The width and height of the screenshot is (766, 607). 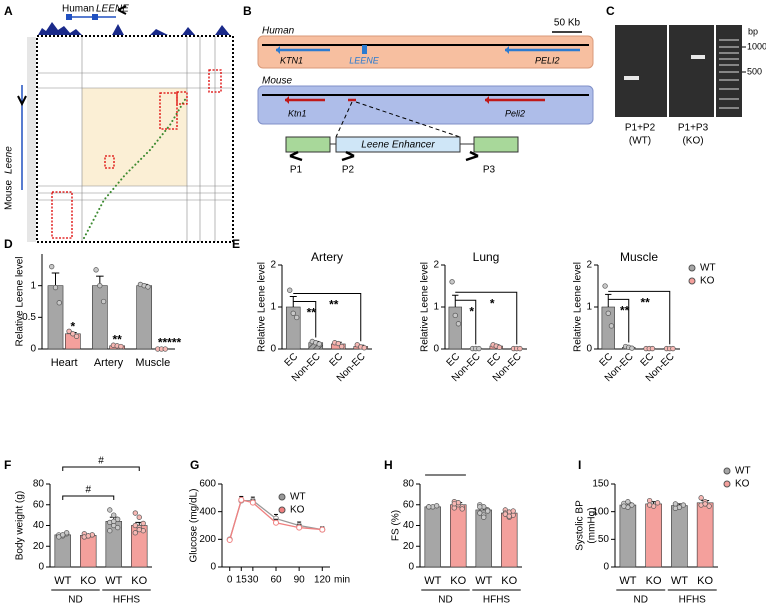 I want to click on y-tick-label: 60, so click(x=39, y=504).